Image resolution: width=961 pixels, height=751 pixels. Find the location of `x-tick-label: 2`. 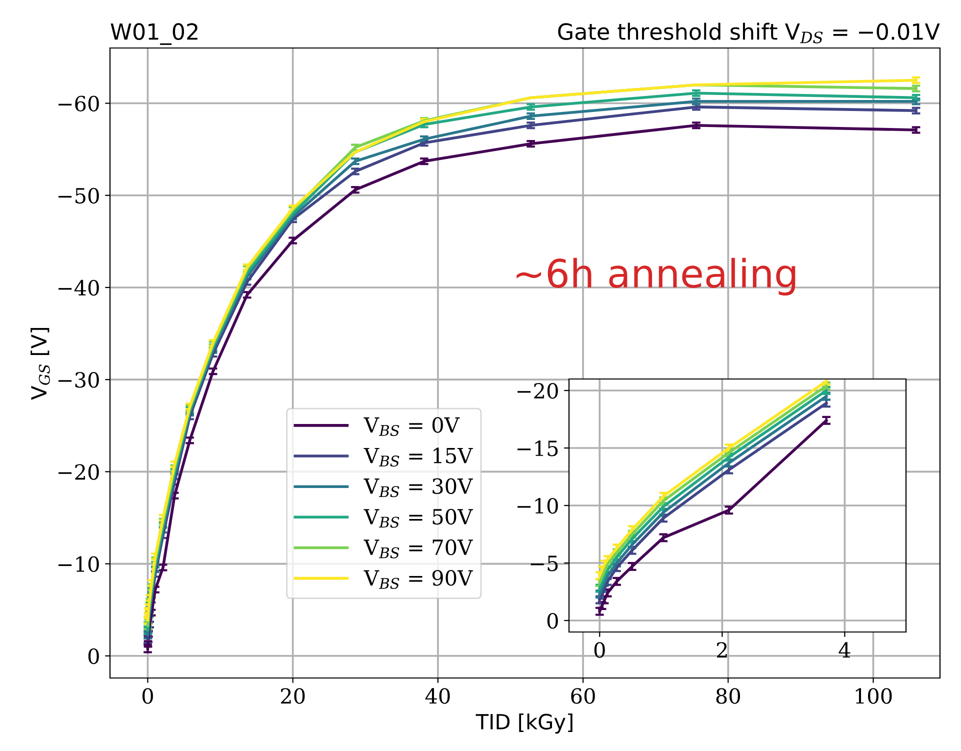

x-tick-label: 2 is located at coordinates (721, 650).